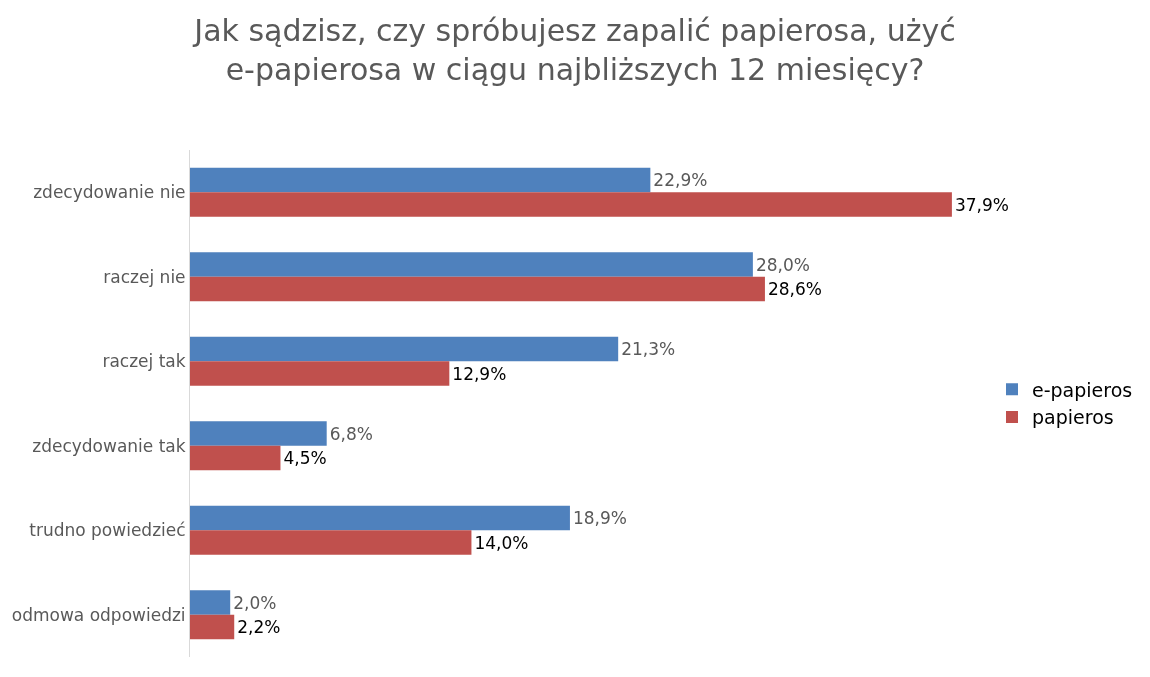 Image resolution: width=1150 pixels, height=677 pixels. Describe the element at coordinates (1073, 417) in the screenshot. I see `legend-label: papieros` at that location.